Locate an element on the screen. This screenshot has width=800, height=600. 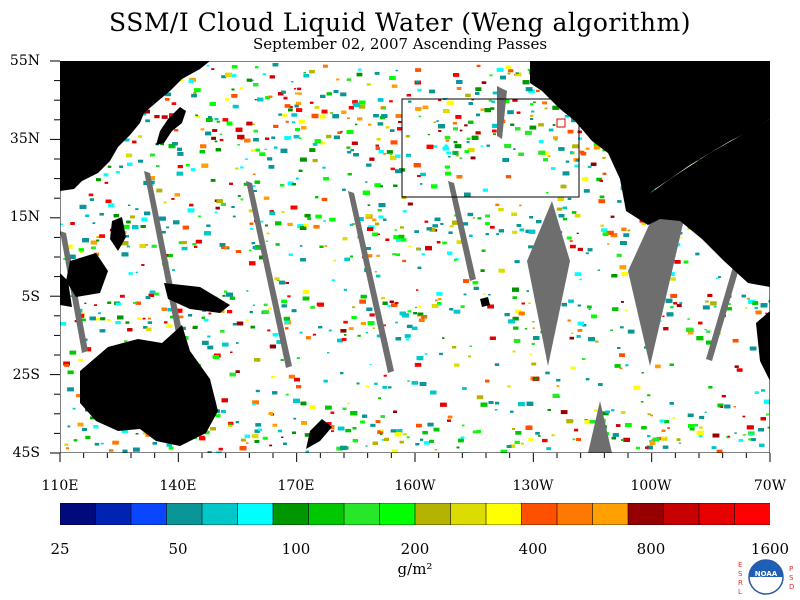
lon-label: 140E is located at coordinates (178, 486).